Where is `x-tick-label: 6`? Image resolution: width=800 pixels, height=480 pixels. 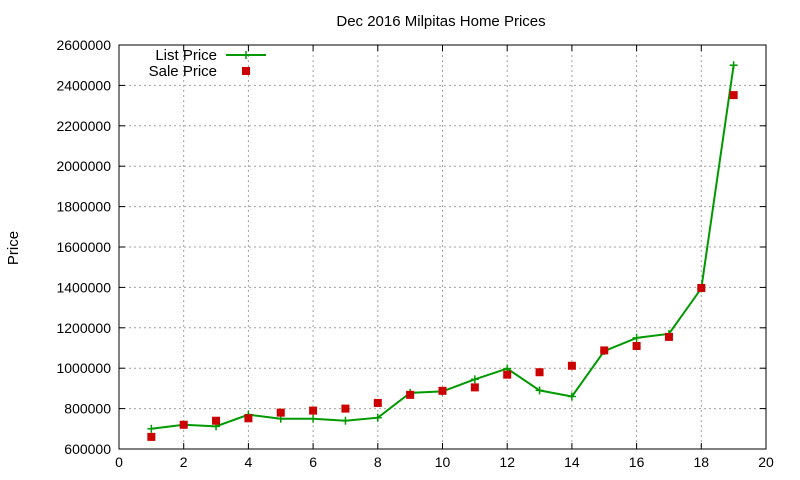 x-tick-label: 6 is located at coordinates (313, 462).